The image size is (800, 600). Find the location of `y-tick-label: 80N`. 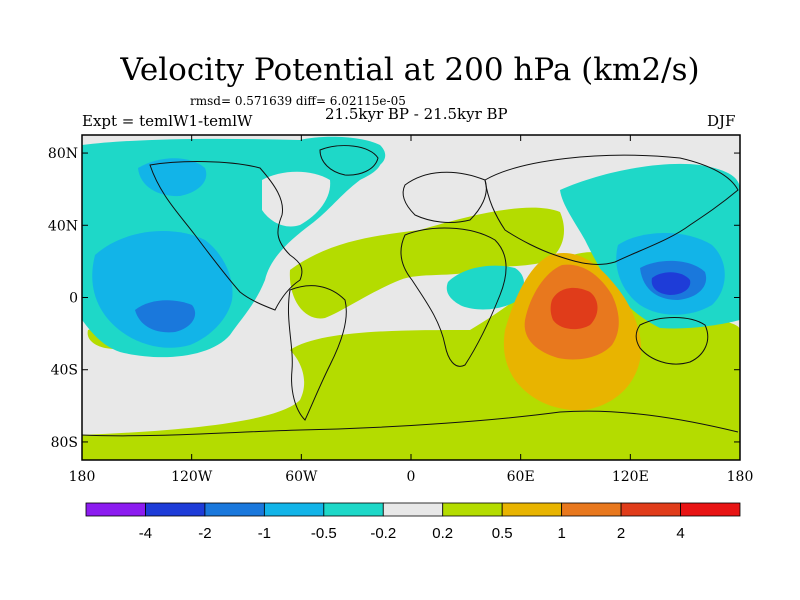

y-tick-label: 80N is located at coordinates (63, 154).